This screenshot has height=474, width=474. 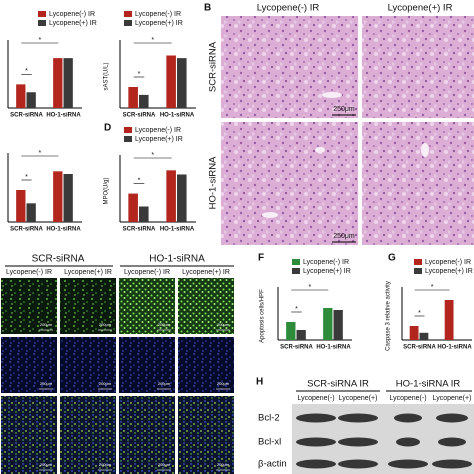 What do you see at coordinates (177, 259) in the screenshot?
I see `group-header: HO-1-siRNA` at bounding box center [177, 259].